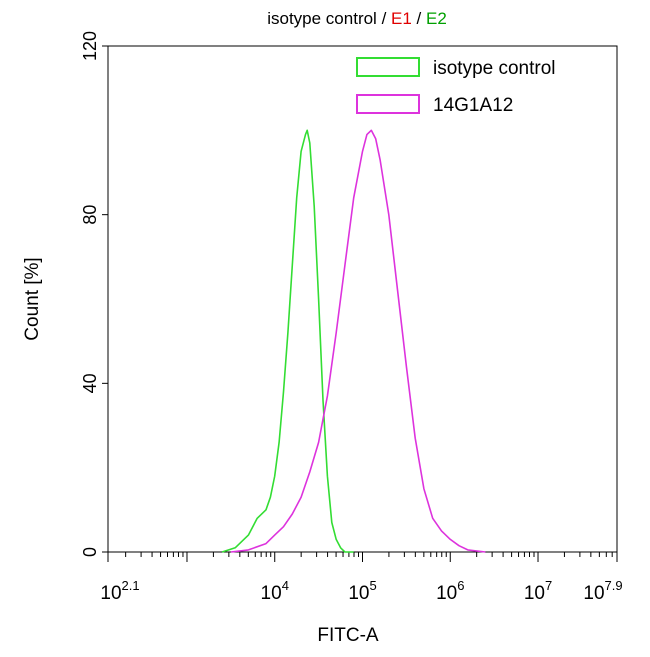 The image size is (650, 657). I want to click on x-axis-label: FITC-A, so click(348, 635).